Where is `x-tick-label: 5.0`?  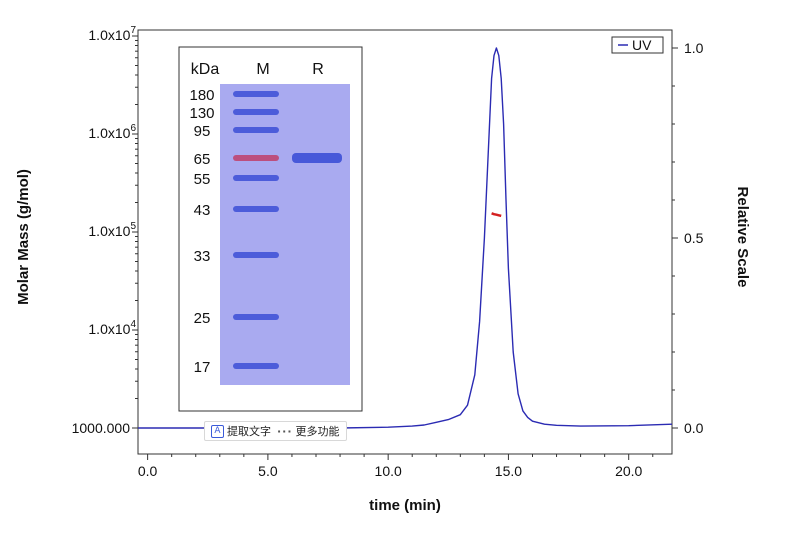
x-tick-label: 5.0 is located at coordinates (268, 471).